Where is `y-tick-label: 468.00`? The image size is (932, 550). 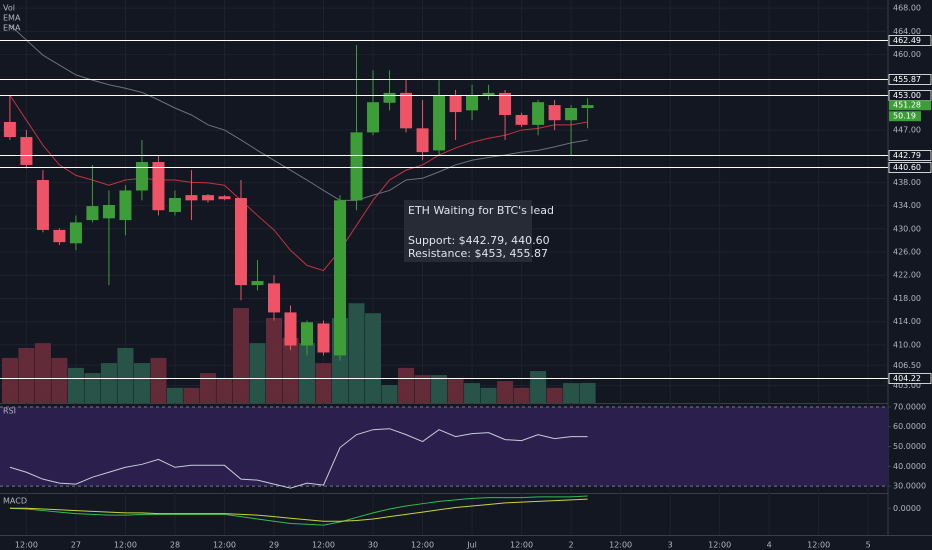 y-tick-label: 468.00 is located at coordinates (907, 8).